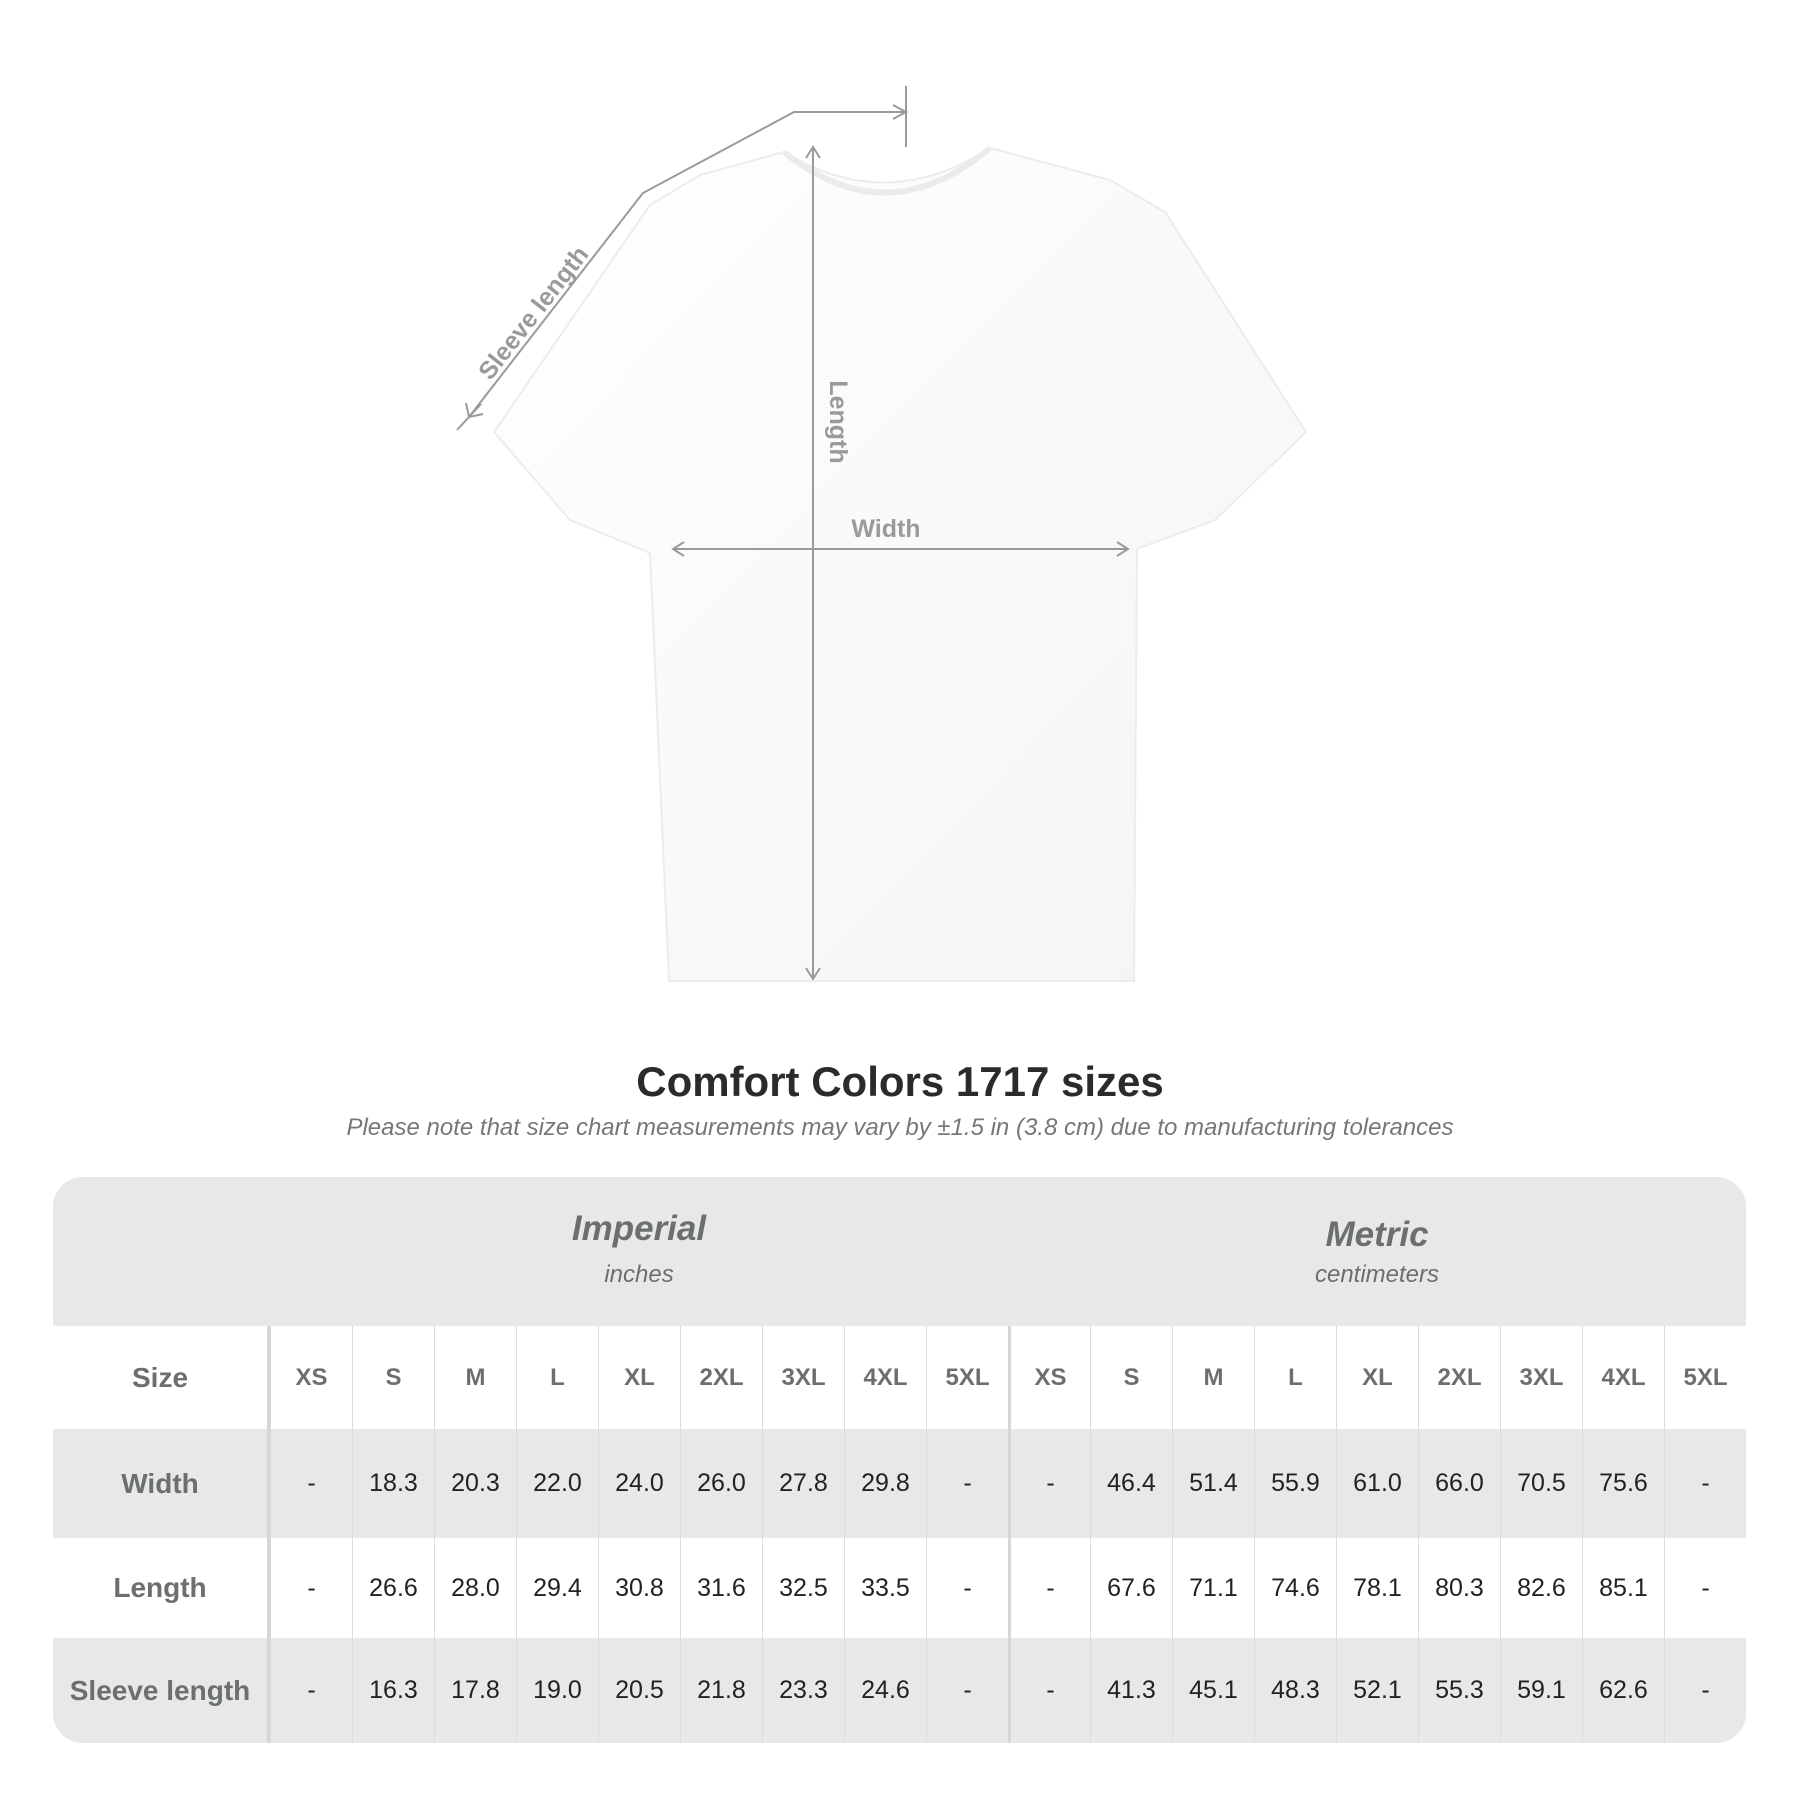  Describe the element at coordinates (1049, 1377) in the screenshot. I see `metric-size-header: XS` at that location.